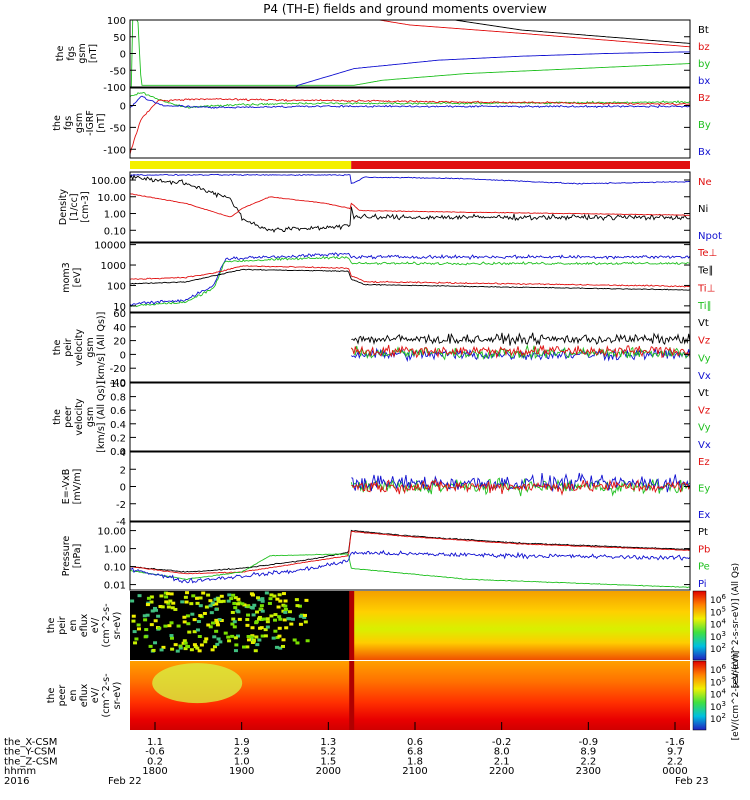  What do you see at coordinates (704, 125) in the screenshot?
I see `legend-By: By` at bounding box center [704, 125].